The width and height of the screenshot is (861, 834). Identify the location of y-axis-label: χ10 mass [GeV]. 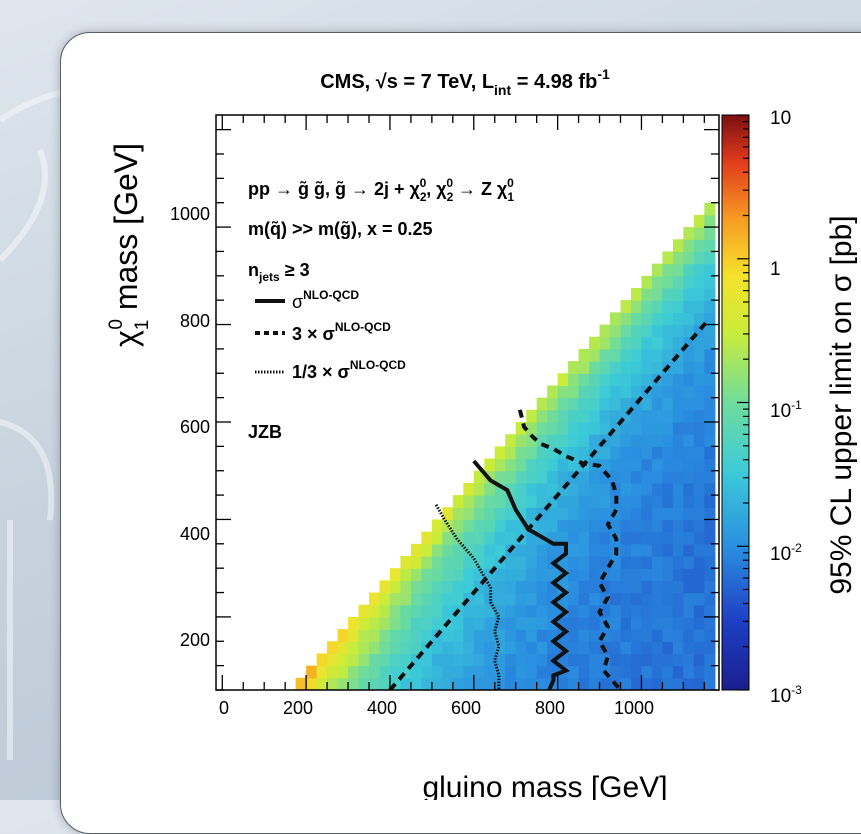
(129, 245).